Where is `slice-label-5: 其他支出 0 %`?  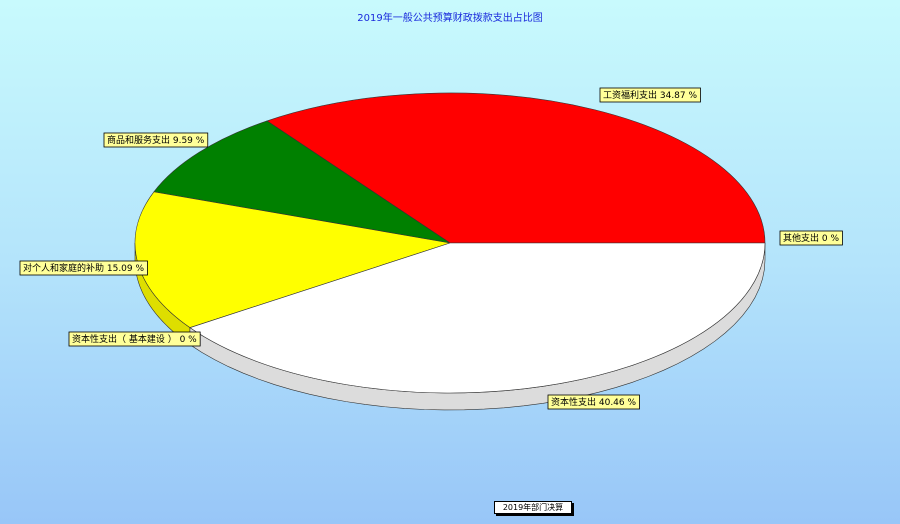 slice-label-5: 其他支出 0 % is located at coordinates (811, 238).